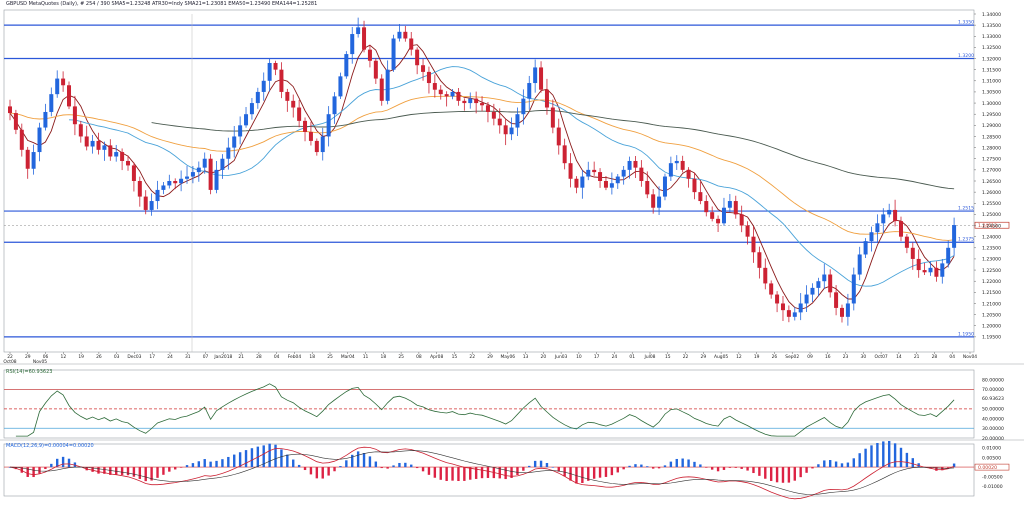  Describe the element at coordinates (249, 4) in the screenshot. I see `indicator-ema50: EMA50=1.23490` at that location.